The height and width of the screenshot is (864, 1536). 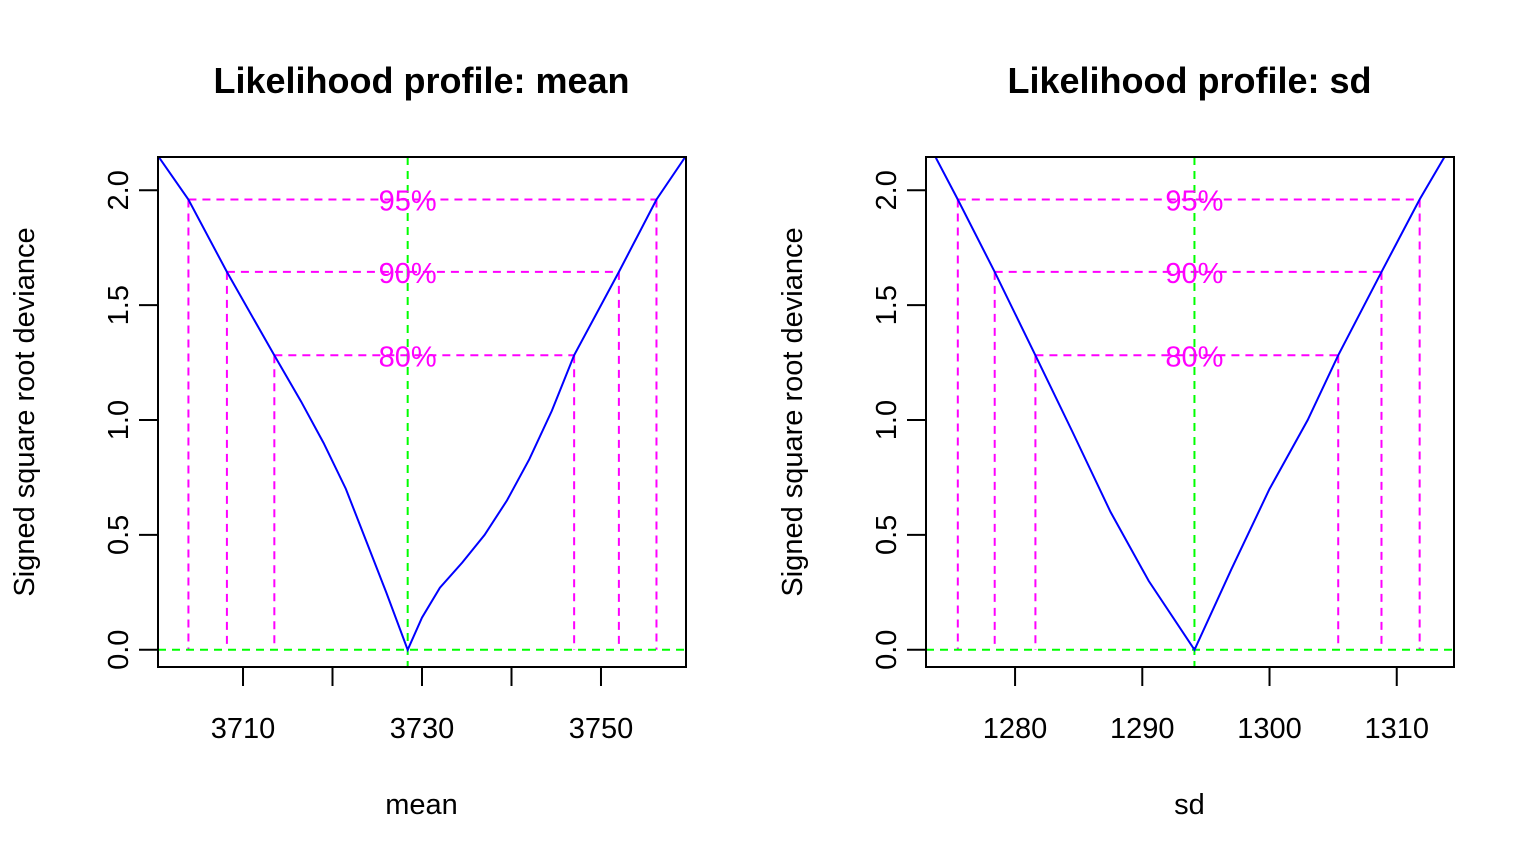 What do you see at coordinates (1269, 729) in the screenshot?
I see `x-tick-label: 1300` at bounding box center [1269, 729].